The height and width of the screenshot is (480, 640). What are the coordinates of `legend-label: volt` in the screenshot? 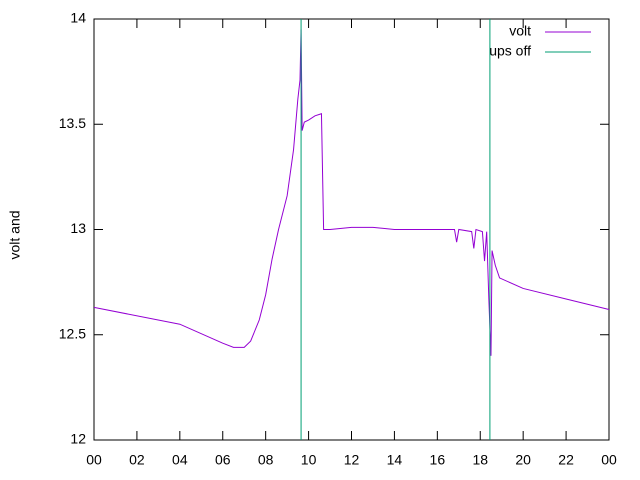 It's located at (520, 31).